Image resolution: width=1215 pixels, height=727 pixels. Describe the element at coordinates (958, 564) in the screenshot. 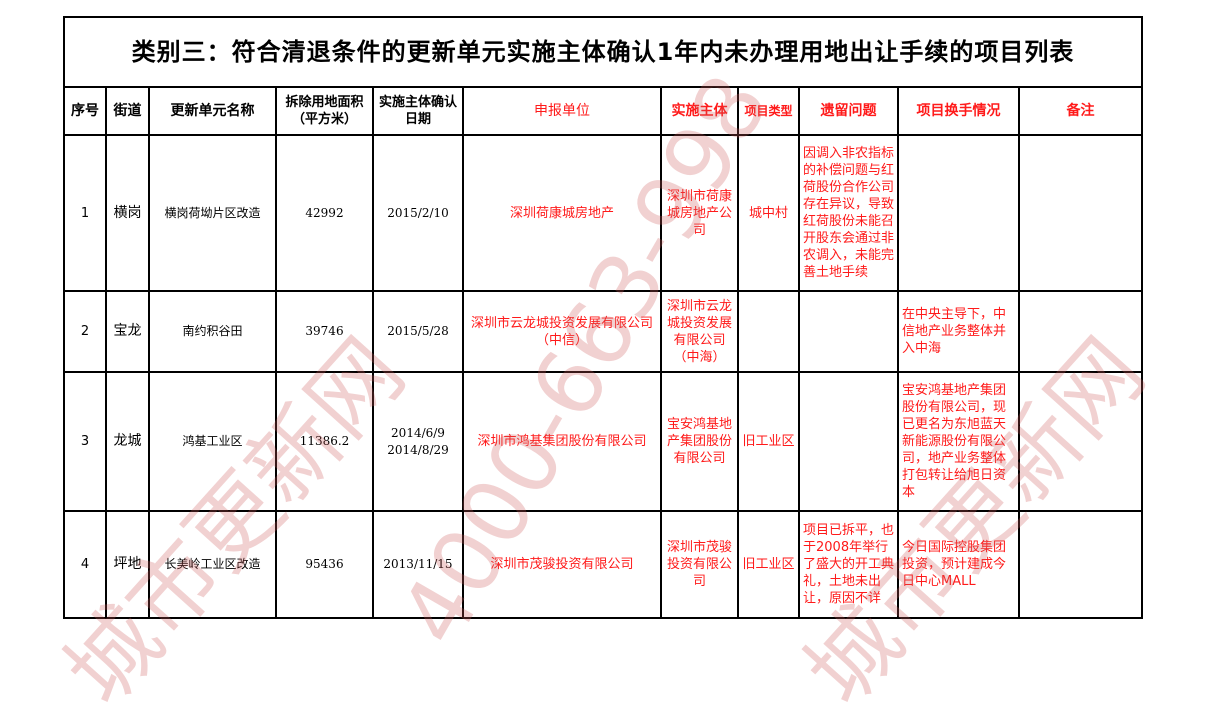

I see `cell-handover: 今日国际控股集团投资，预计建成今日中心MALL` at that location.